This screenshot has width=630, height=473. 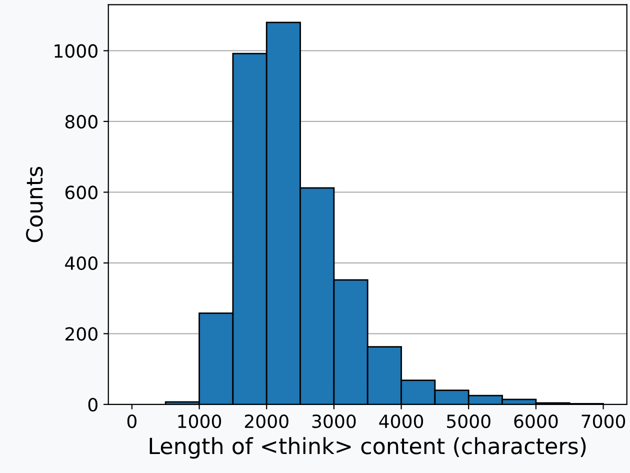 What do you see at coordinates (76, 51) in the screenshot?
I see `y-tick-label: 1000` at bounding box center [76, 51].